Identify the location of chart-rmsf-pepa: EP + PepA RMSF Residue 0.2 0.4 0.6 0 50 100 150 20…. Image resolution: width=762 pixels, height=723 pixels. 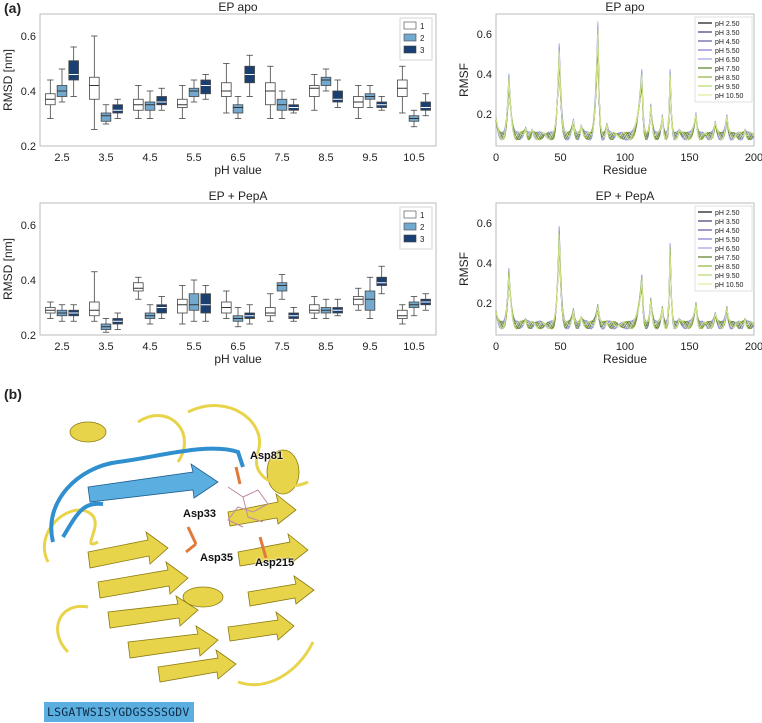
(609, 277).